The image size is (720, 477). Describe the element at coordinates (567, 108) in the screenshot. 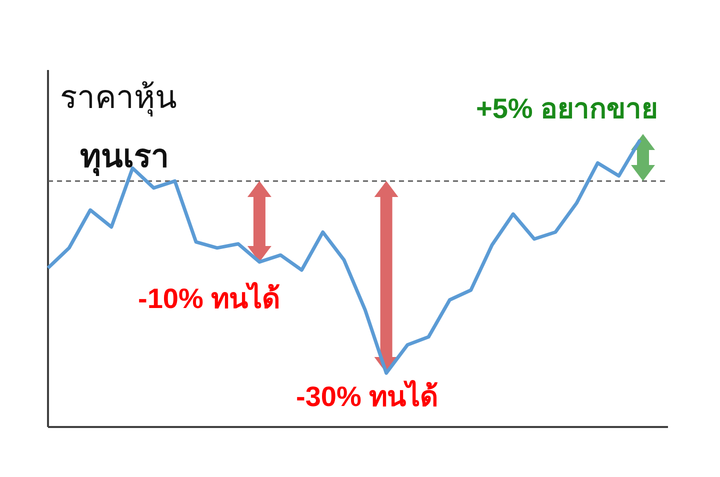

I see `annotation: +5% อยากขาย` at that location.